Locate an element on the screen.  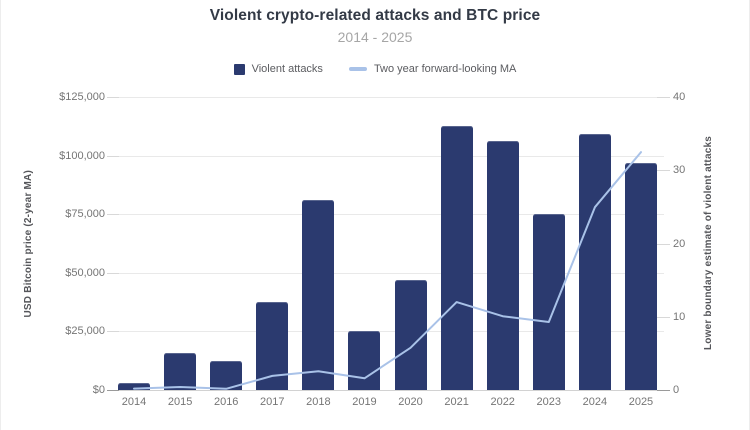
x-axis-label-2016: 2016 is located at coordinates (226, 402).